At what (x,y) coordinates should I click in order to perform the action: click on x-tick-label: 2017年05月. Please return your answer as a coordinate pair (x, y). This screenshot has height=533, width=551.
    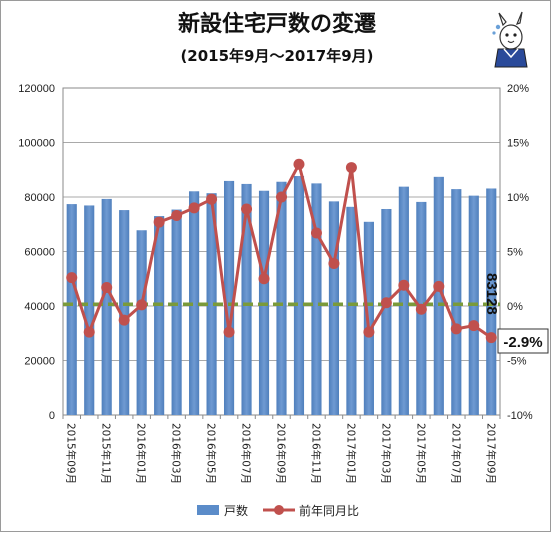
    Looking at the image, I should click on (420, 453).